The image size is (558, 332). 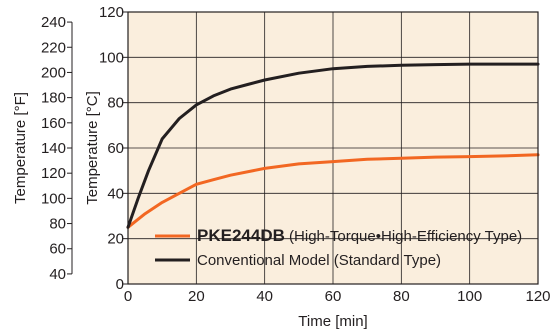 I want to click on x-tick-label: 0, so click(x=128, y=296).